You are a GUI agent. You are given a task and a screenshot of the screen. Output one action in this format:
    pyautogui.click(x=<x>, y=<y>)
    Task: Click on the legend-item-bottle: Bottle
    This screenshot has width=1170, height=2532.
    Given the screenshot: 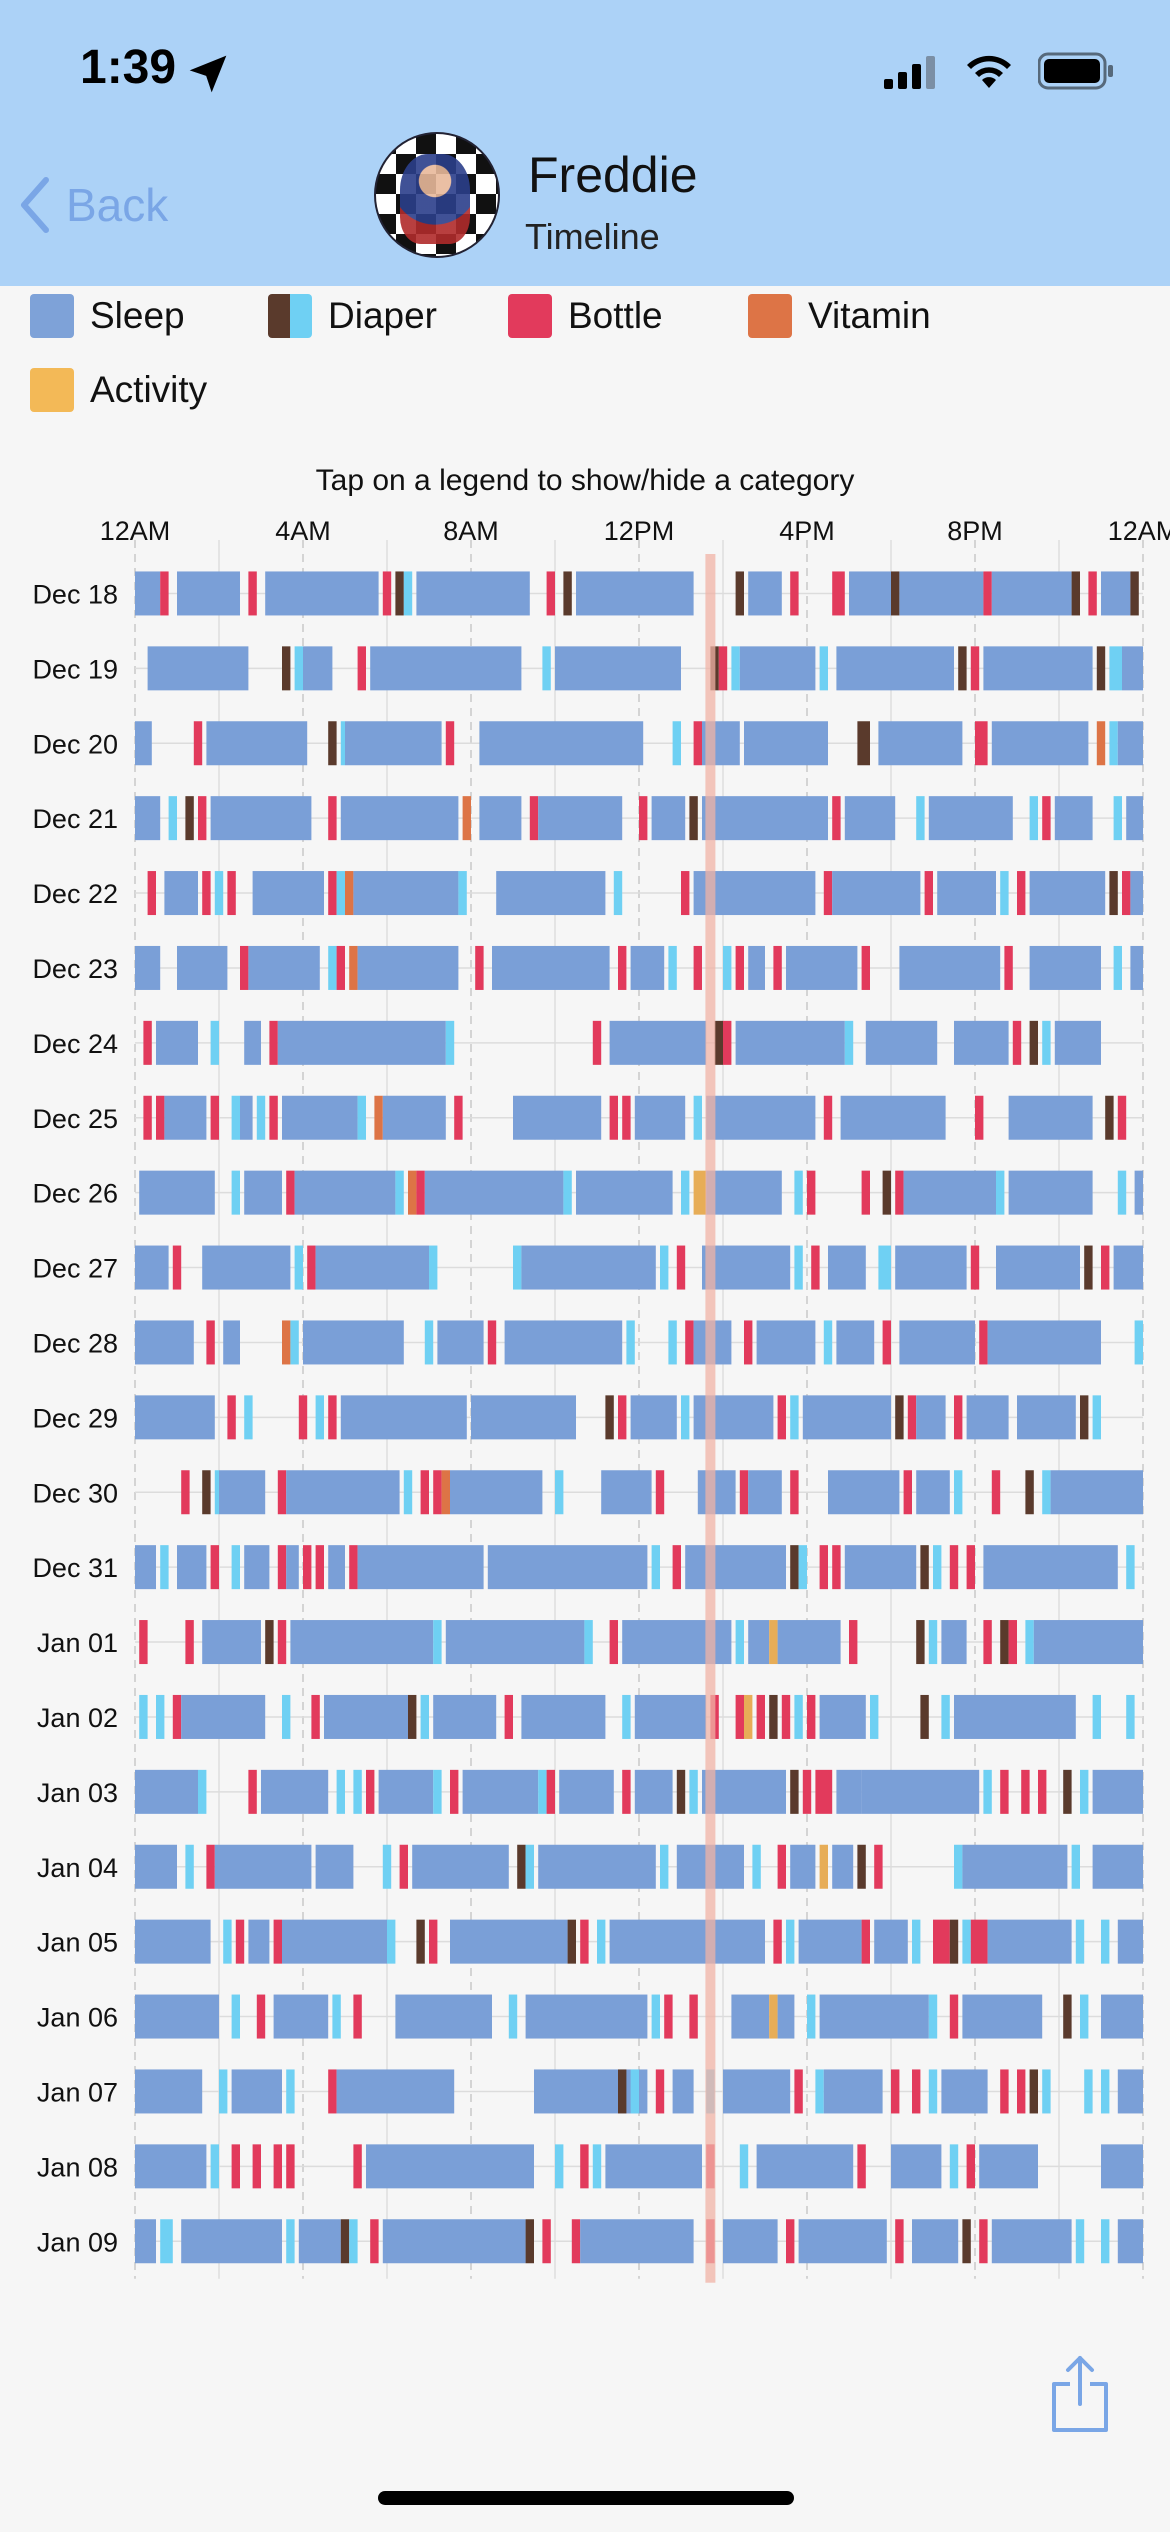 What is the action you would take?
    pyautogui.click(x=585, y=316)
    